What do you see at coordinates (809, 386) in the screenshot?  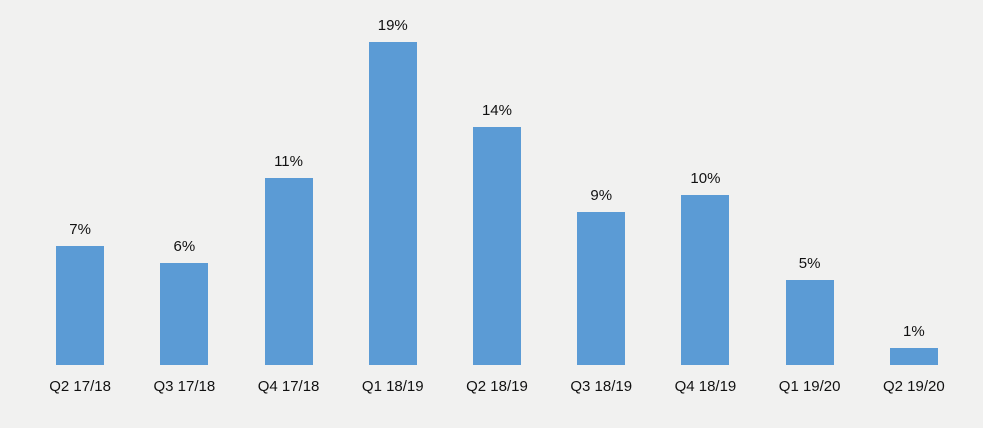 I see `x-axis-label: Q1 19/20` at bounding box center [809, 386].